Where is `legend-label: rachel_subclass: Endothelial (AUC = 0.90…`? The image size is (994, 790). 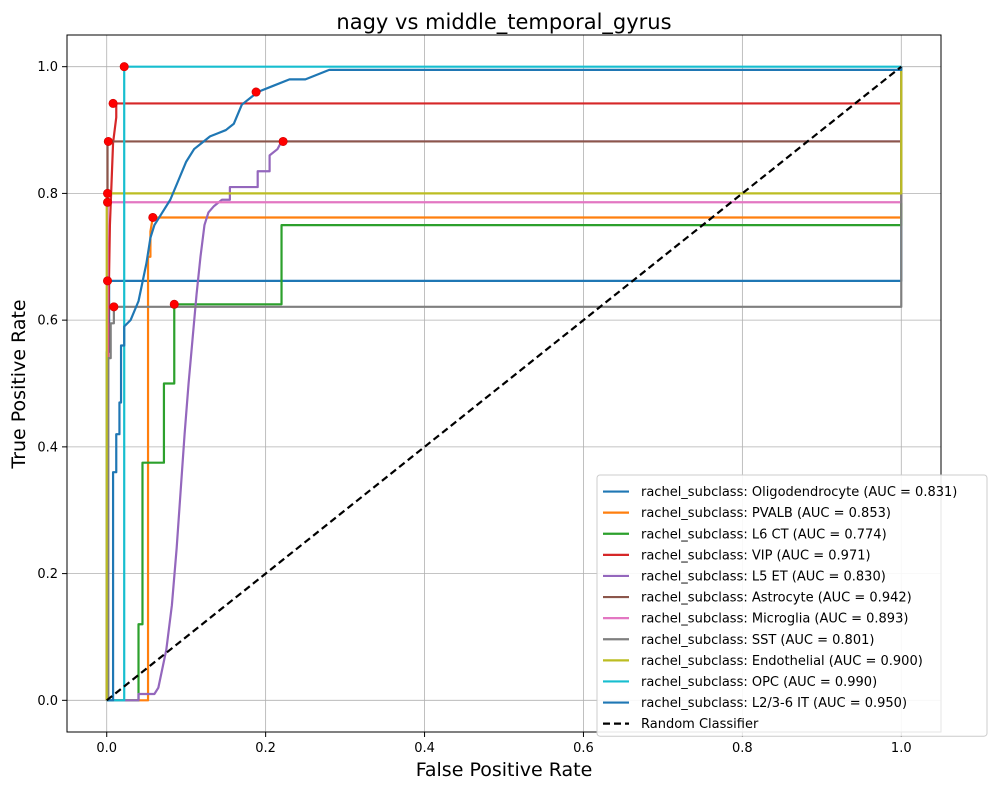
legend-label: rachel_subclass: Endothelial (AUC = 0.90… is located at coordinates (782, 661).